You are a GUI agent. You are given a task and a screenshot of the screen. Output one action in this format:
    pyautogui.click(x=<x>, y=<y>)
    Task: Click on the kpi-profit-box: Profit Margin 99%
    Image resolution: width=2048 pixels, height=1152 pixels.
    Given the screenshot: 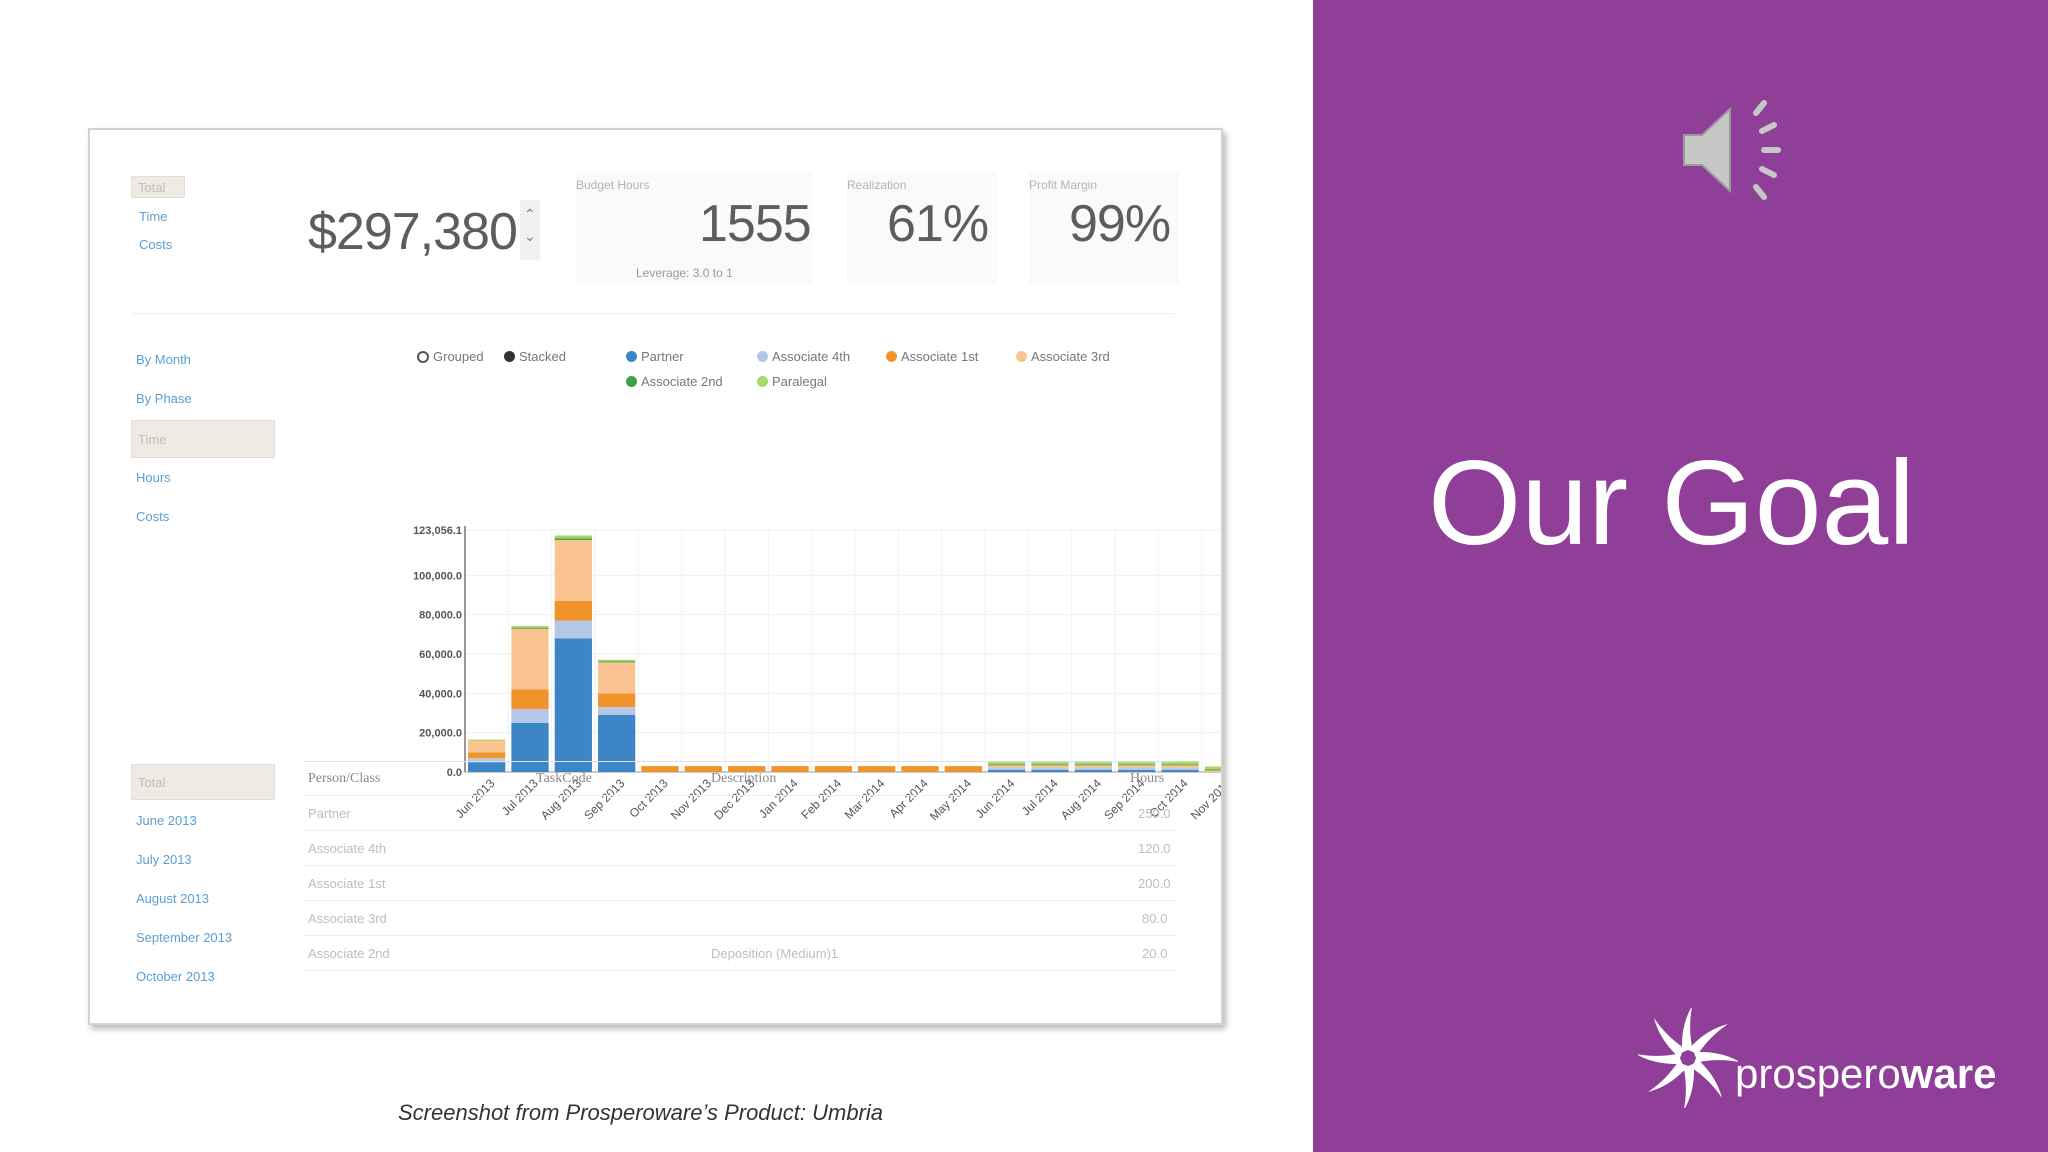 What is the action you would take?
    pyautogui.click(x=1104, y=228)
    